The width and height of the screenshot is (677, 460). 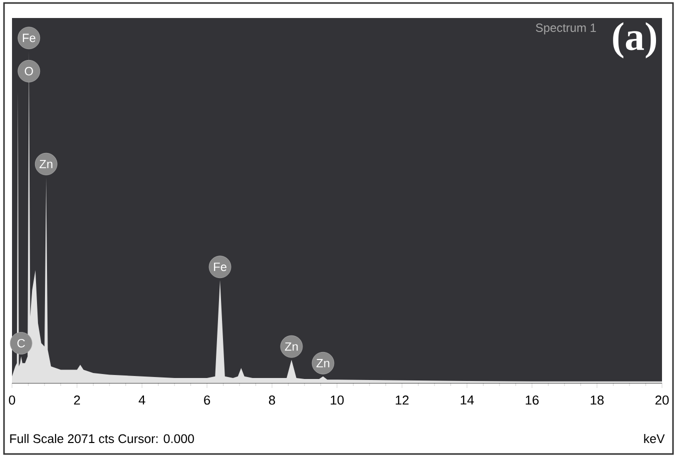 I want to click on text: Full Scale 2071 cts Cursor: 0.000, so click(x=102, y=439).